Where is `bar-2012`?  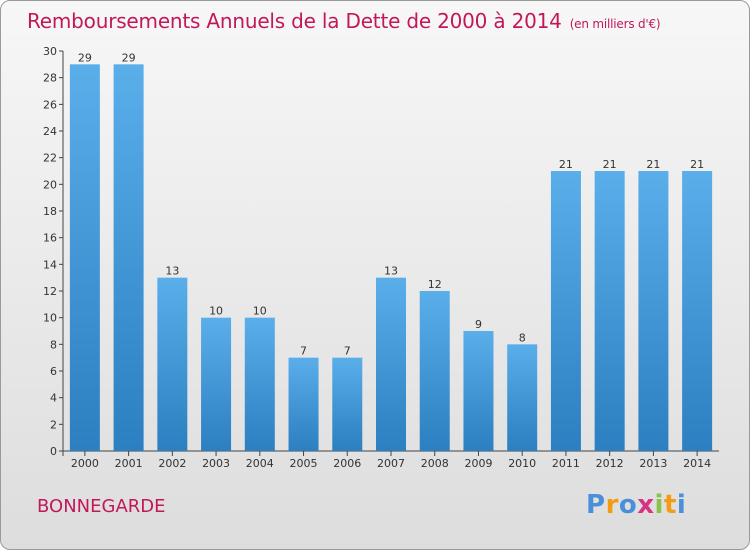 bar-2012 is located at coordinates (609, 311).